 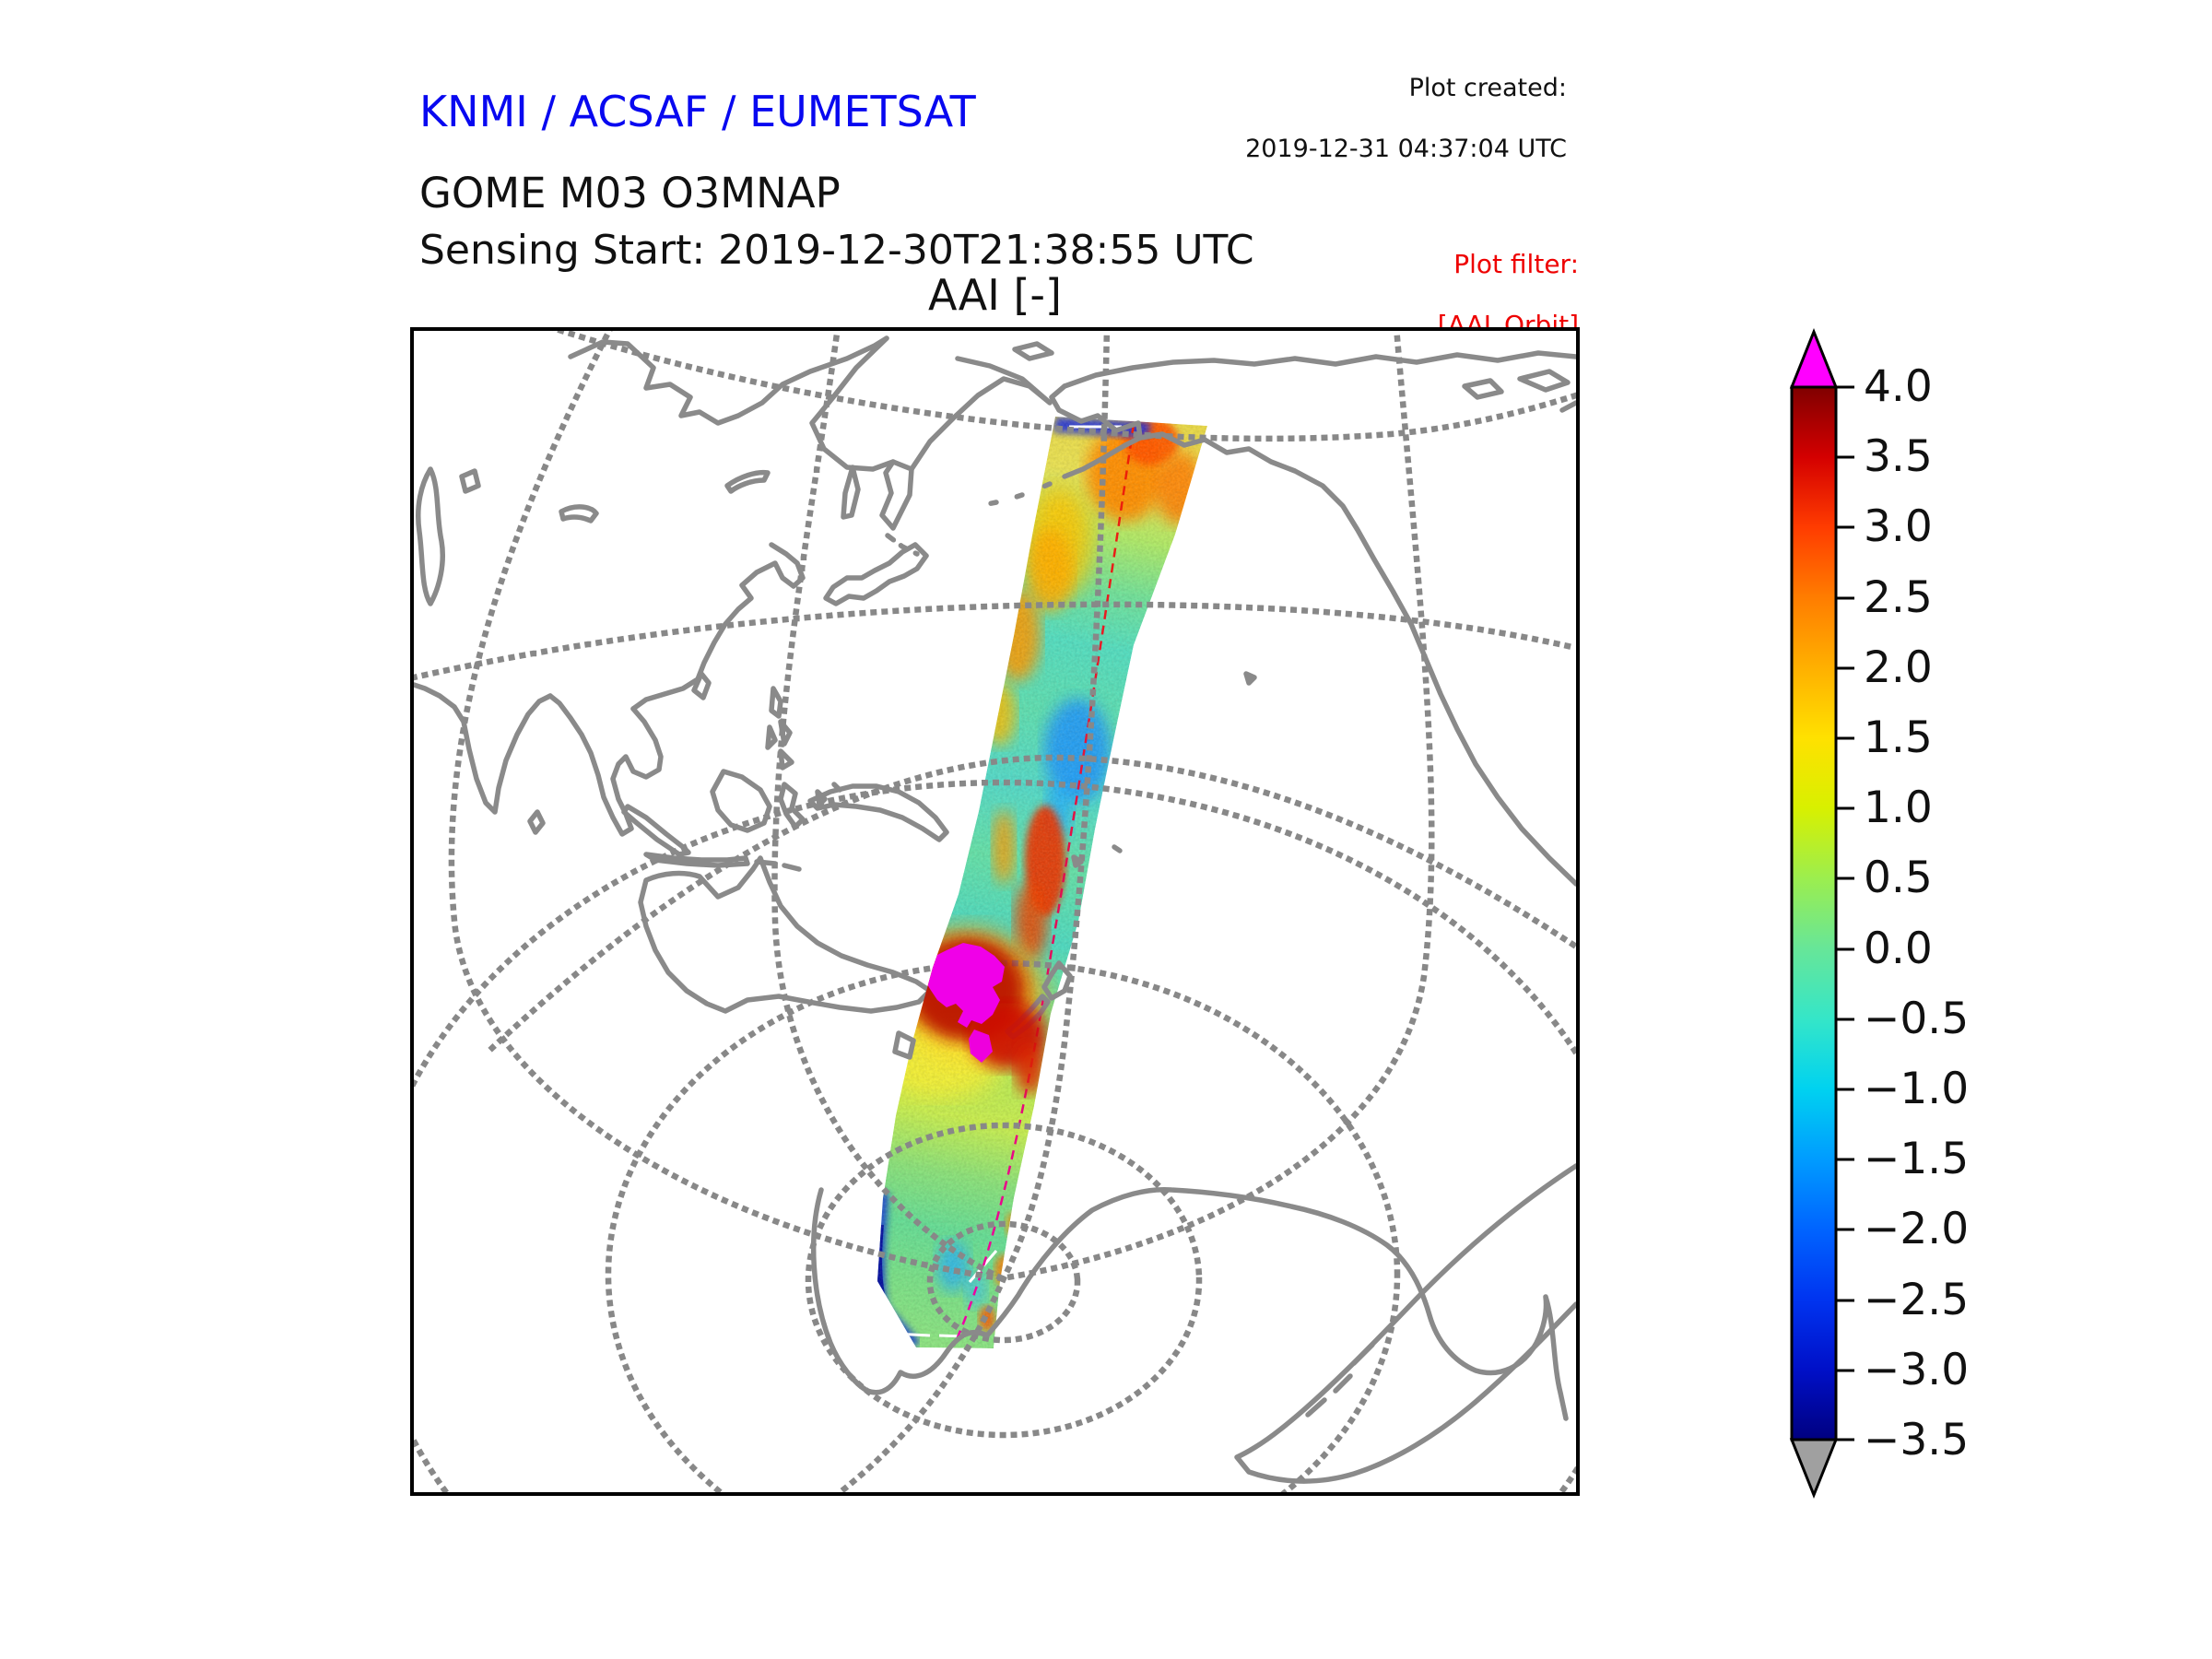 What do you see at coordinates (701, 685) in the screenshot?
I see `taiwan` at bounding box center [701, 685].